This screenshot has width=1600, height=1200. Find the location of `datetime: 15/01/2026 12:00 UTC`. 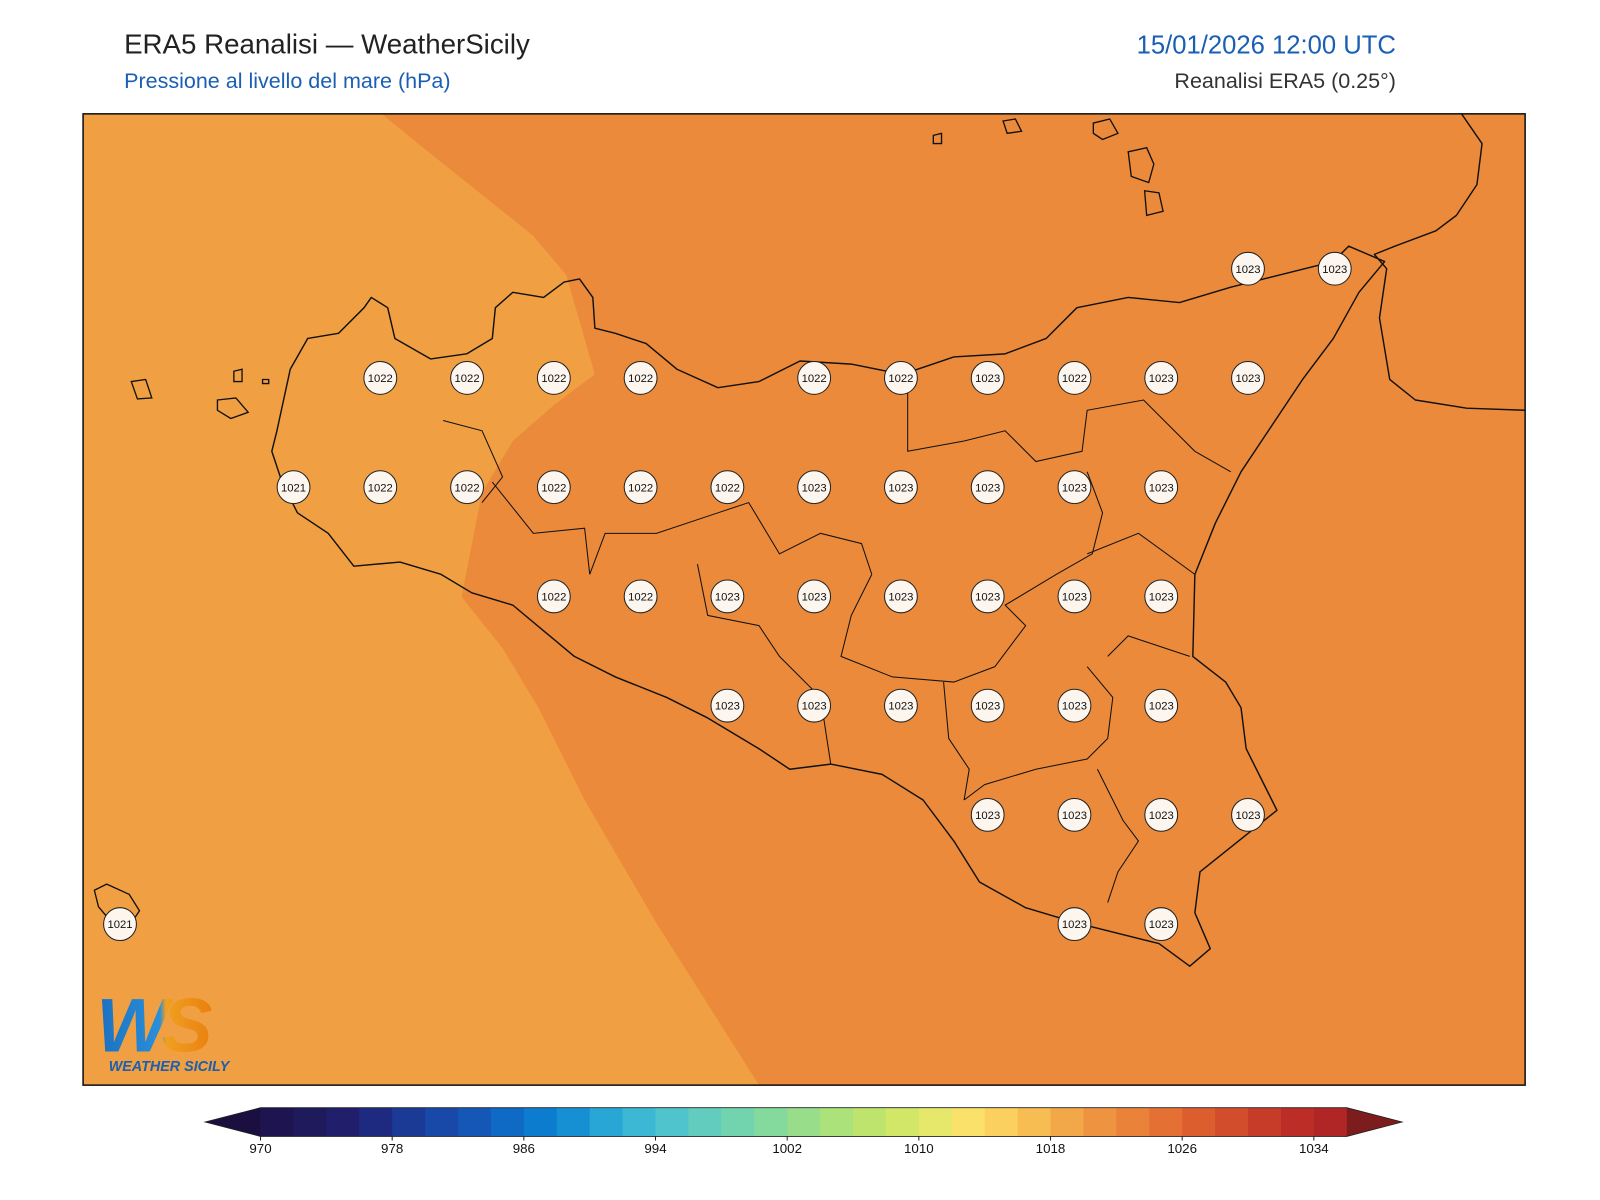

datetime: 15/01/2026 12:00 UTC is located at coordinates (1266, 45).